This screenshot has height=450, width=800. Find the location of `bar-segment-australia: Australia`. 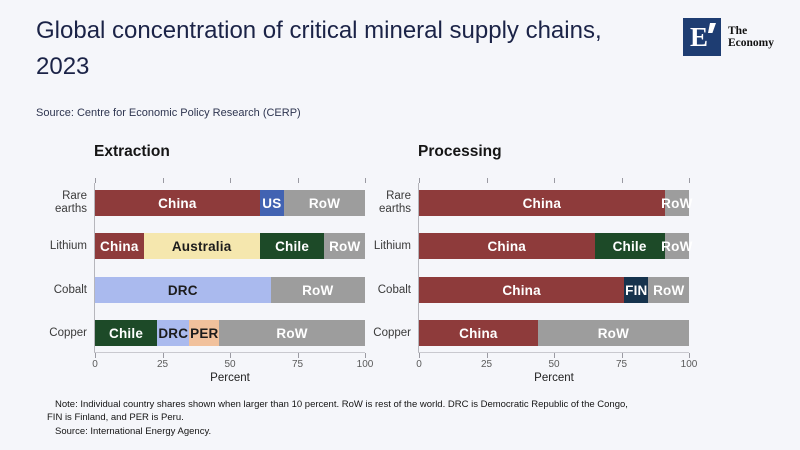

bar-segment-australia: Australia is located at coordinates (201, 246).